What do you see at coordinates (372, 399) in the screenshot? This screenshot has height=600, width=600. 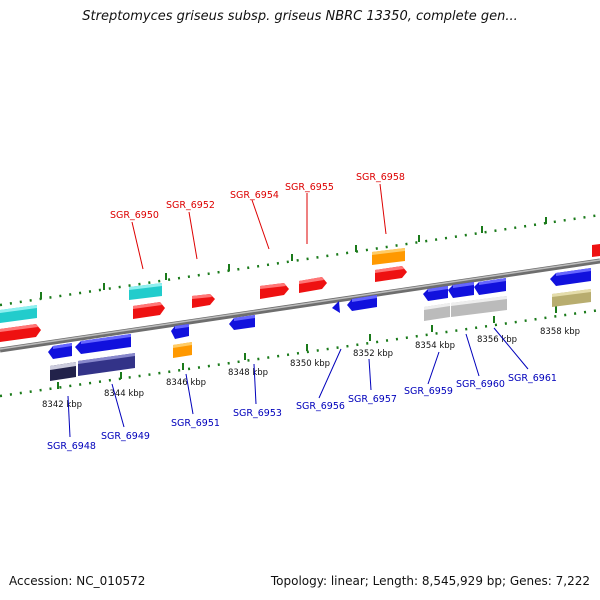 I see `label-sgr-6957: SGR_6957` at bounding box center [372, 399].